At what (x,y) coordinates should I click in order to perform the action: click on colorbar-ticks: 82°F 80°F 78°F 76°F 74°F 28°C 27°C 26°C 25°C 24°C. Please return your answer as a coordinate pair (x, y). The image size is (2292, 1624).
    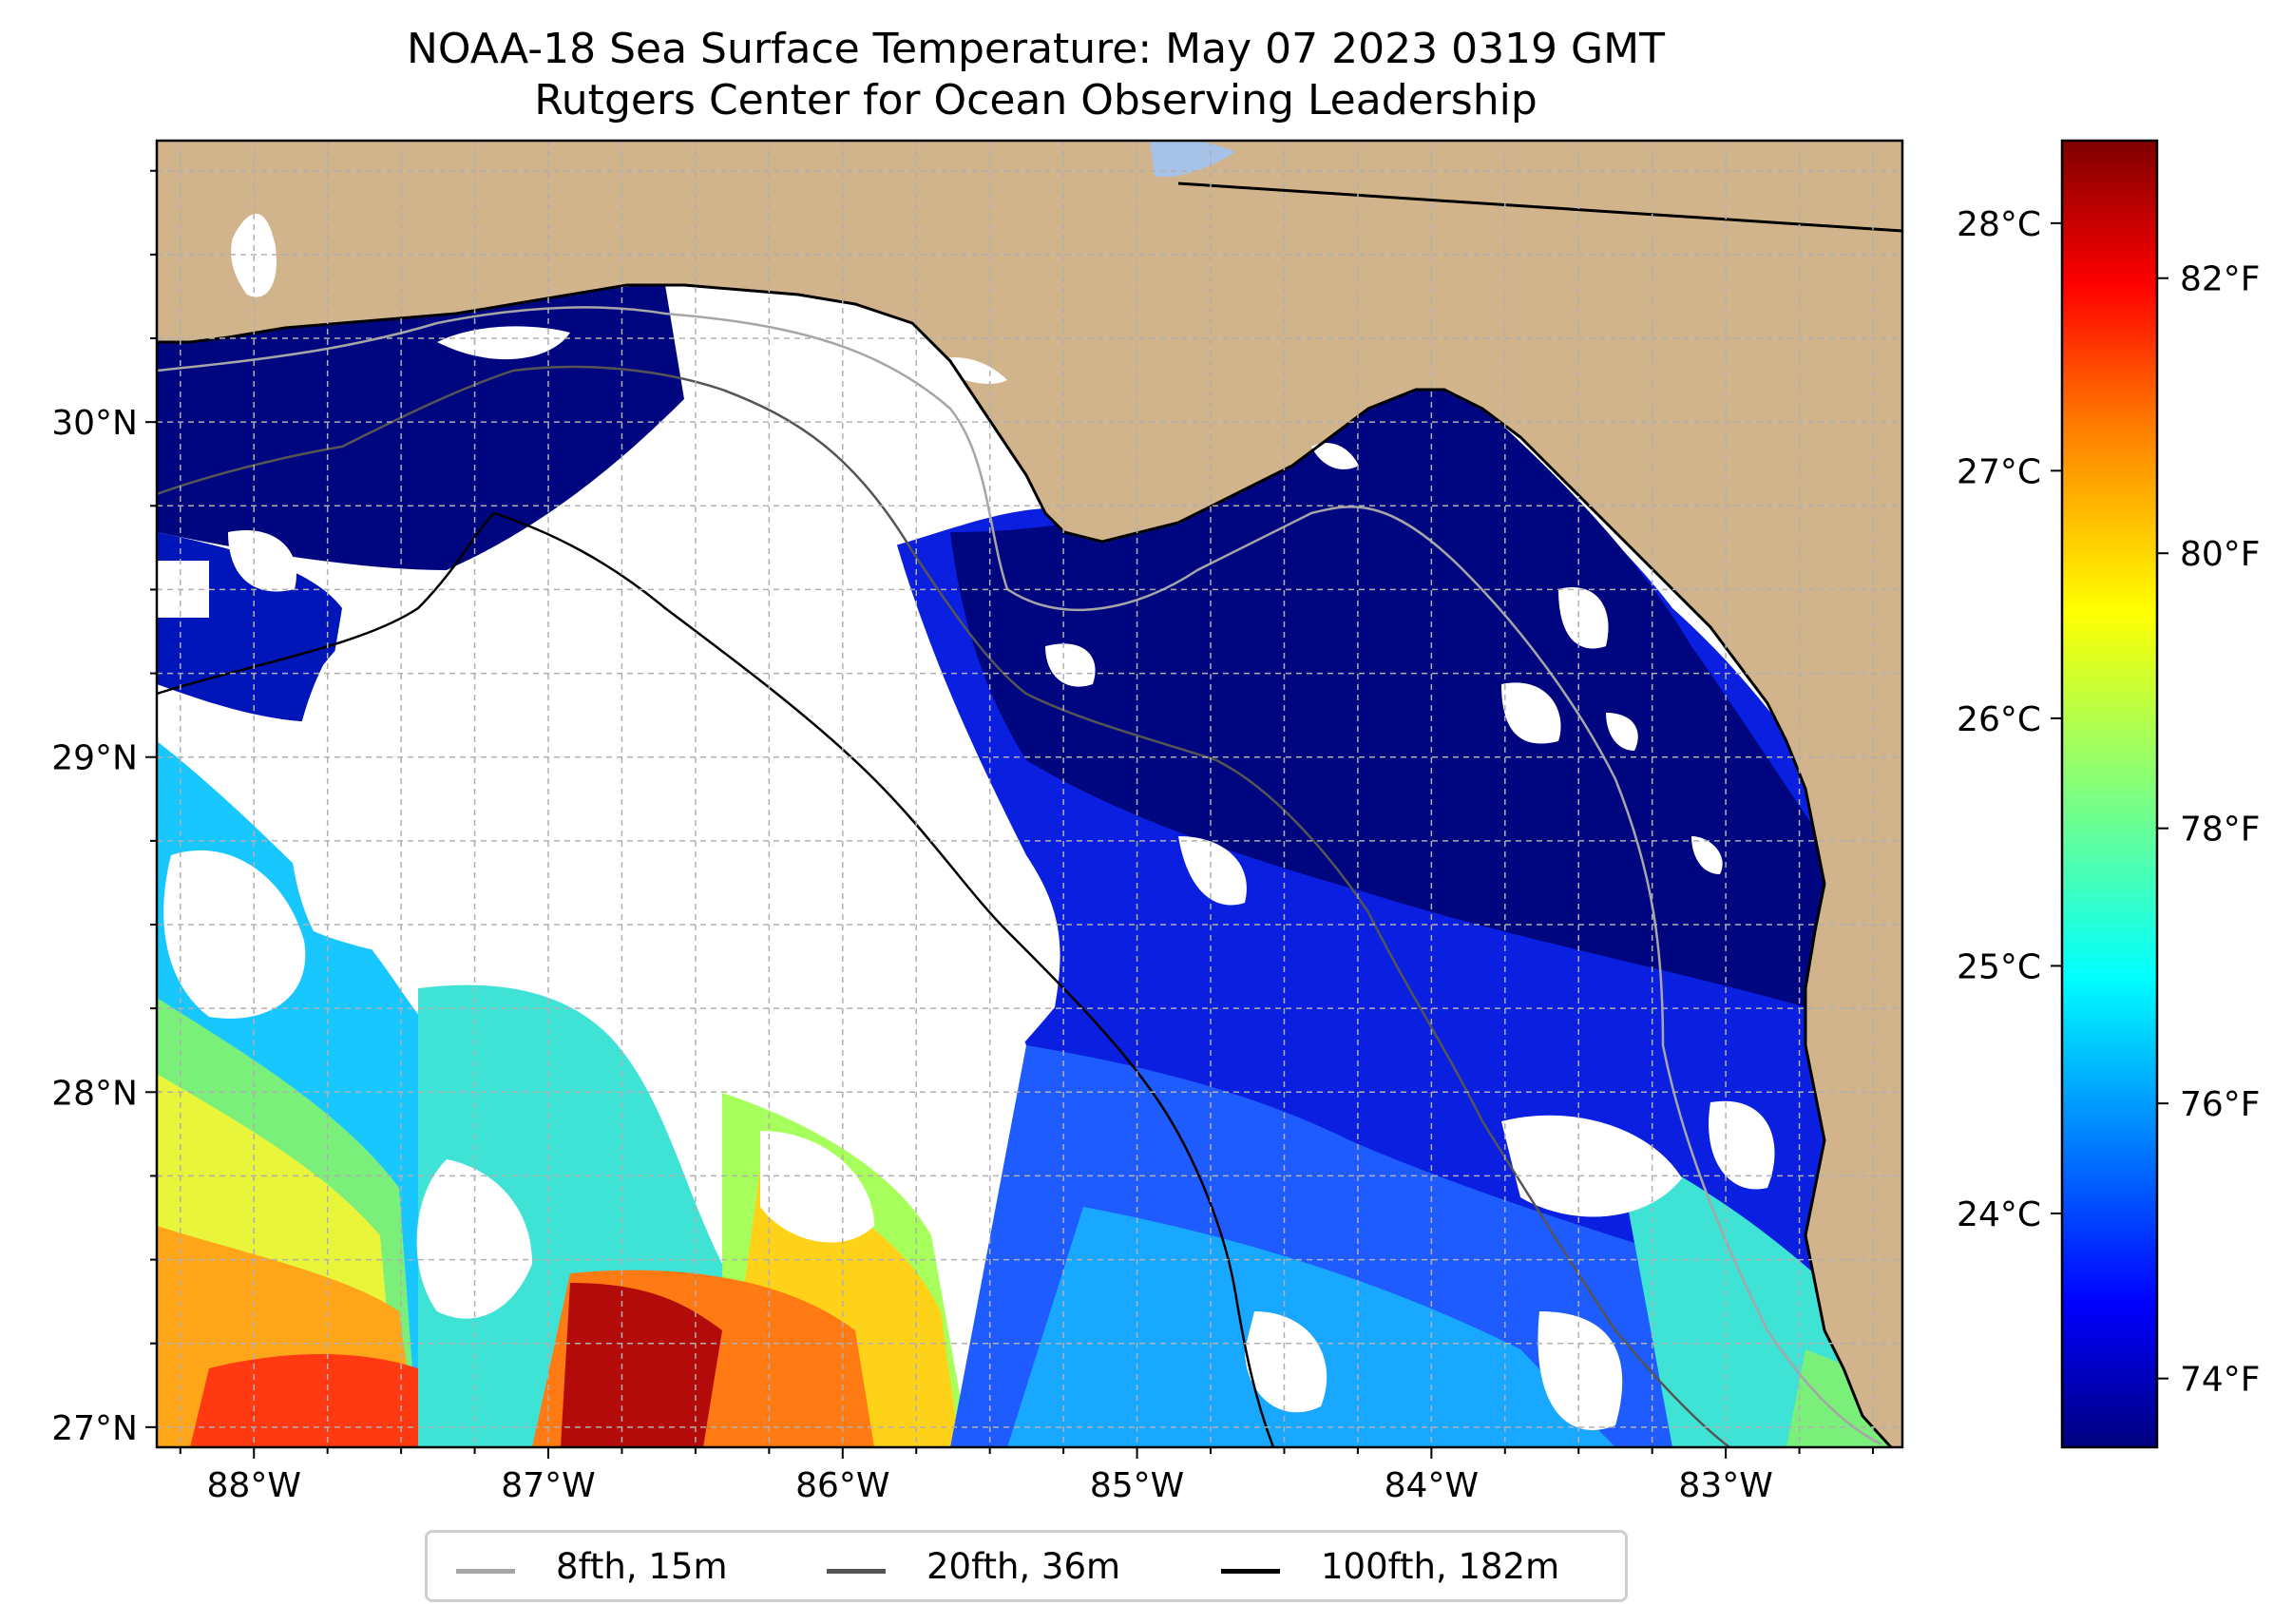
    Looking at the image, I should click on (2108, 802).